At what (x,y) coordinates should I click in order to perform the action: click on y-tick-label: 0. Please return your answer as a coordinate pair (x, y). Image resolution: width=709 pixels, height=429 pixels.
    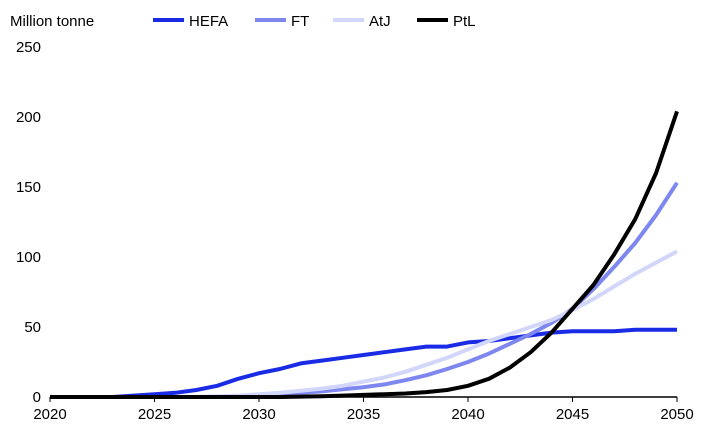
    Looking at the image, I should click on (37, 397).